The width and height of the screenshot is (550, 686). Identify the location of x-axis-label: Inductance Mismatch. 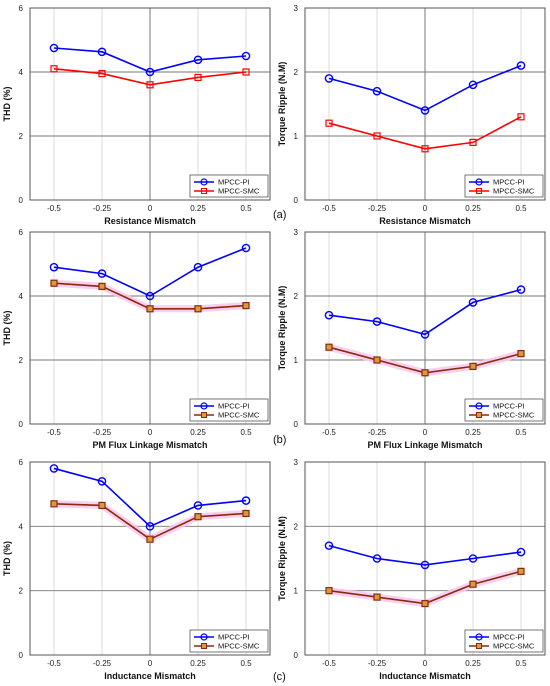
(150, 676).